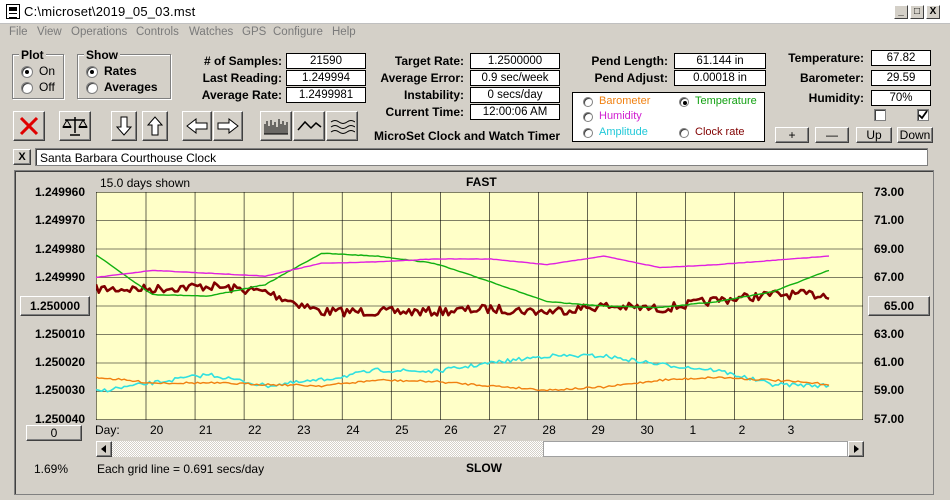  I want to click on series-humidity, so click(463, 267).